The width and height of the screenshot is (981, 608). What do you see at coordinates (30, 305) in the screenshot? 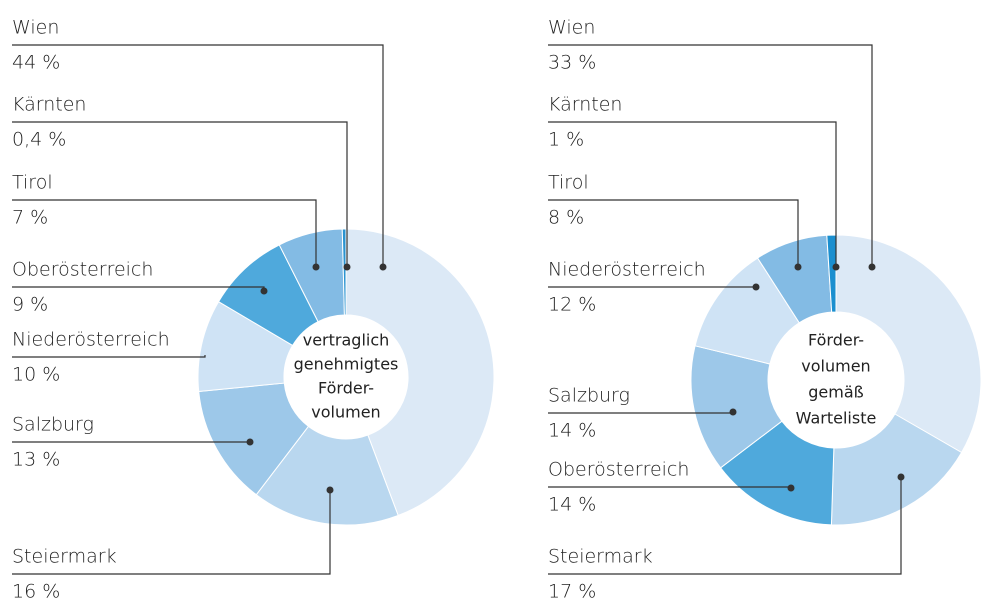
I see `value-label: 9 %` at bounding box center [30, 305].